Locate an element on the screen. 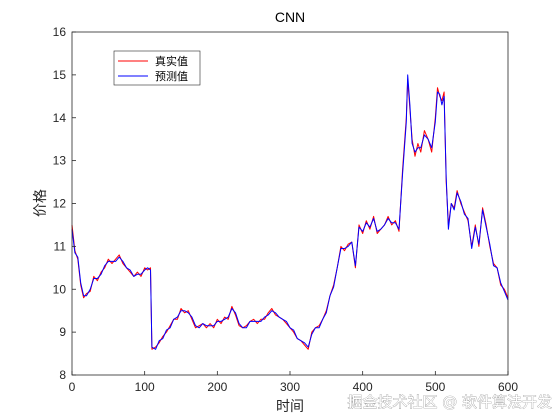 The width and height of the screenshot is (560, 420). watermark-text: 掘金技术社区 @ 软件算法开发 is located at coordinates (449, 402).